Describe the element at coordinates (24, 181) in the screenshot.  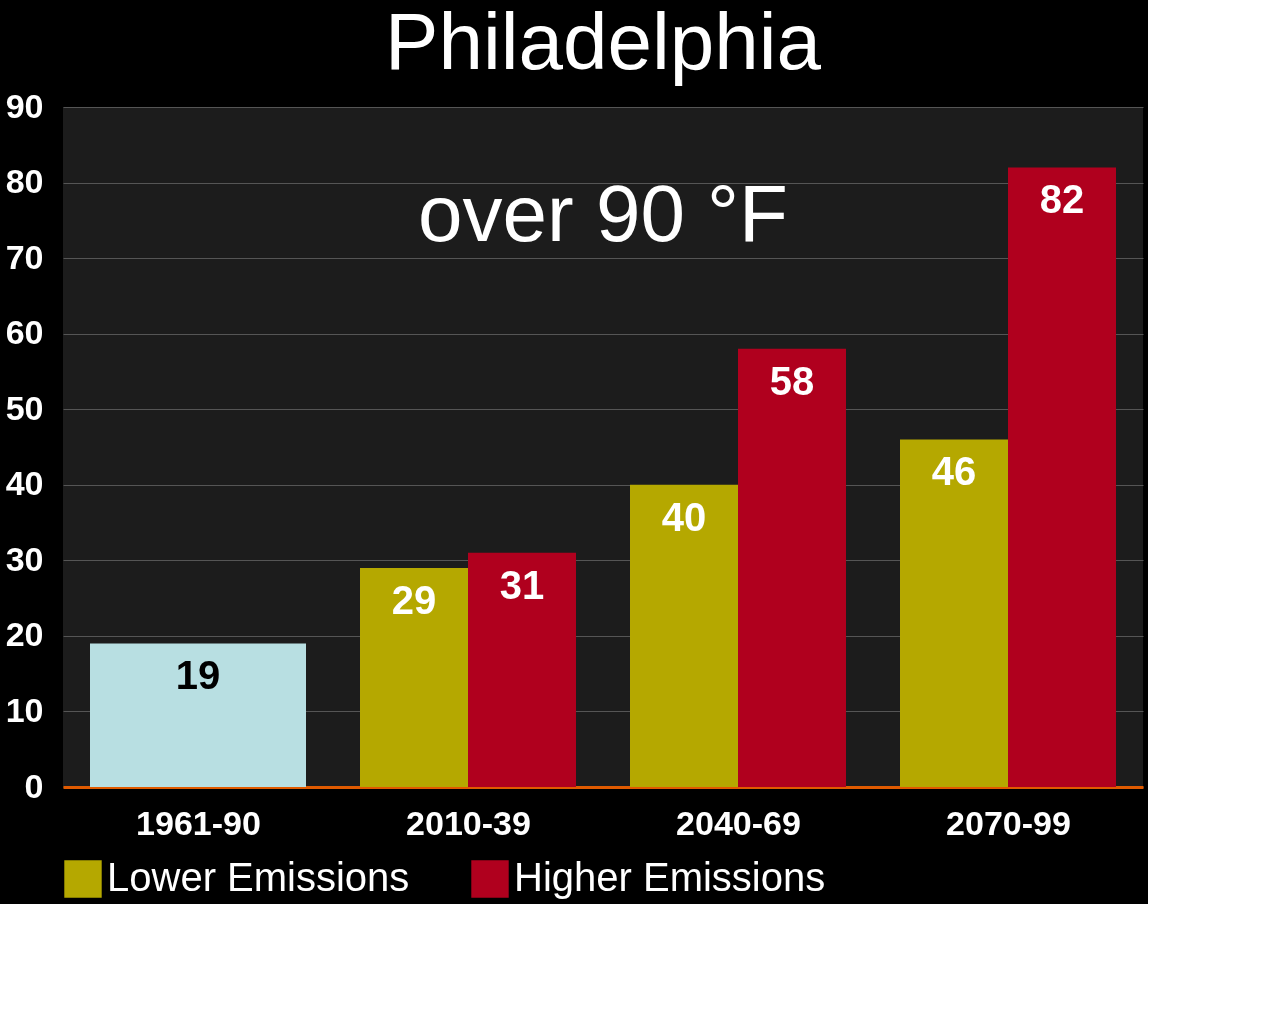
I see `y-tick-label: 80` at that location.